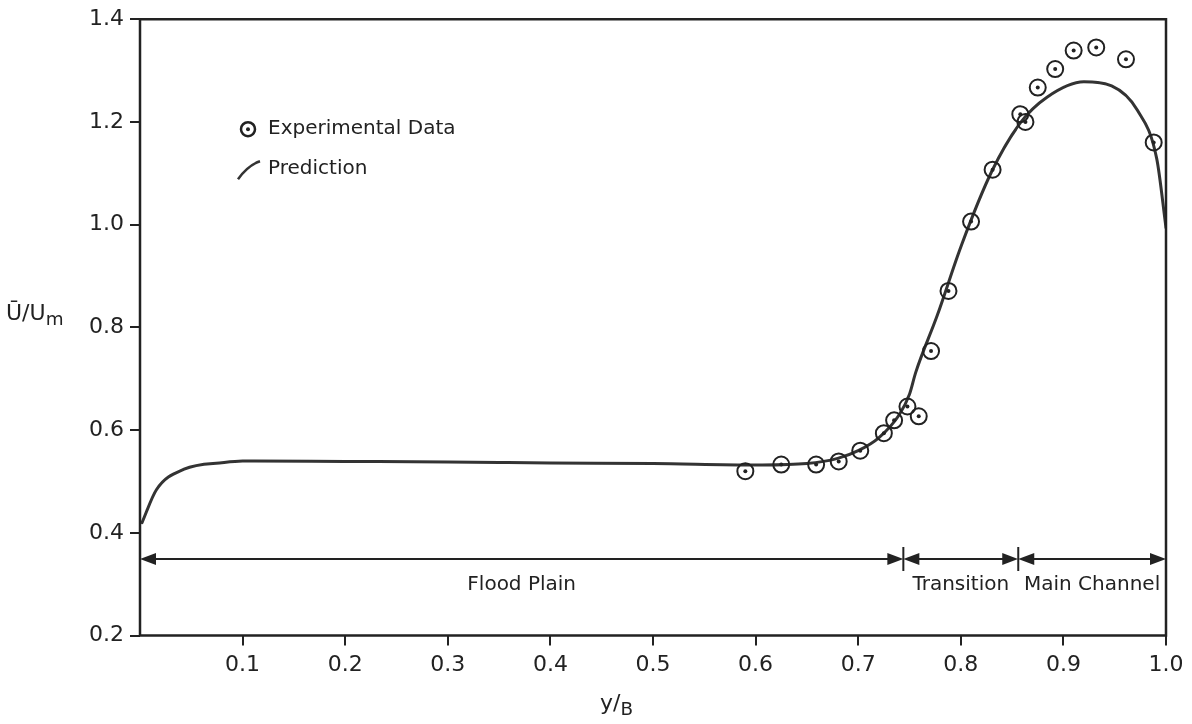 The width and height of the screenshot is (1192, 724). Describe the element at coordinates (35, 315) in the screenshot. I see `y-axis-title: Ū/U$_{m}$` at that location.